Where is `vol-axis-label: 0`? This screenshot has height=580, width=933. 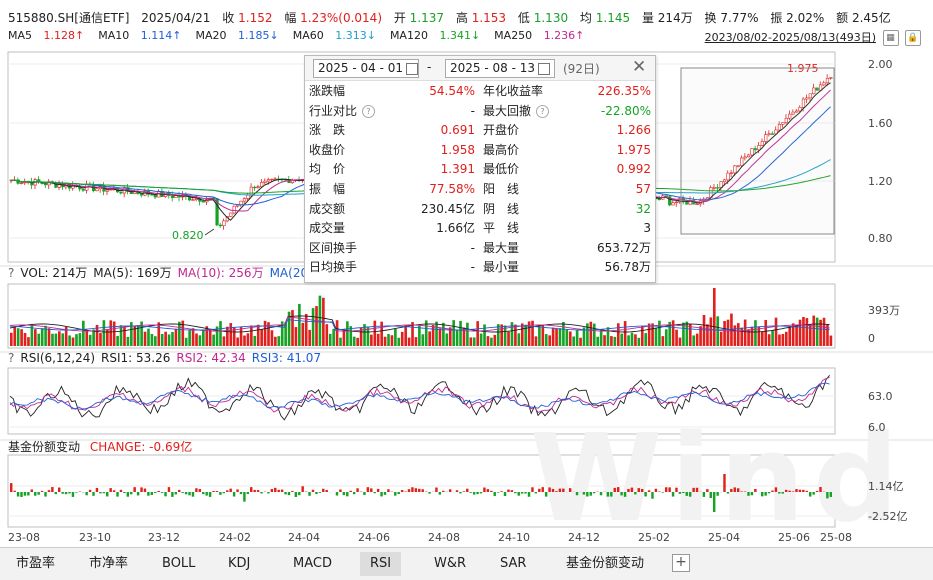
vol-axis-label: 0 is located at coordinates (871, 338).